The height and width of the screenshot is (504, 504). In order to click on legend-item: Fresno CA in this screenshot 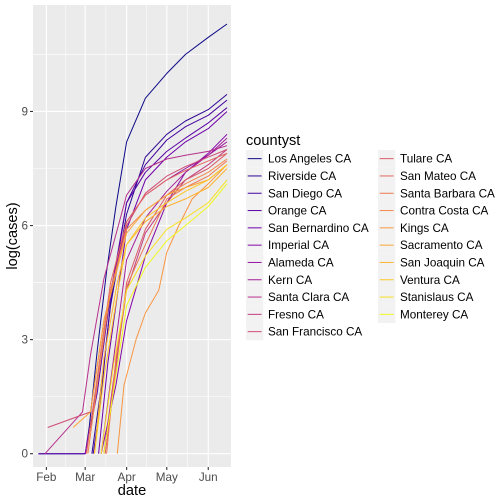, I will do `click(285, 314)`.